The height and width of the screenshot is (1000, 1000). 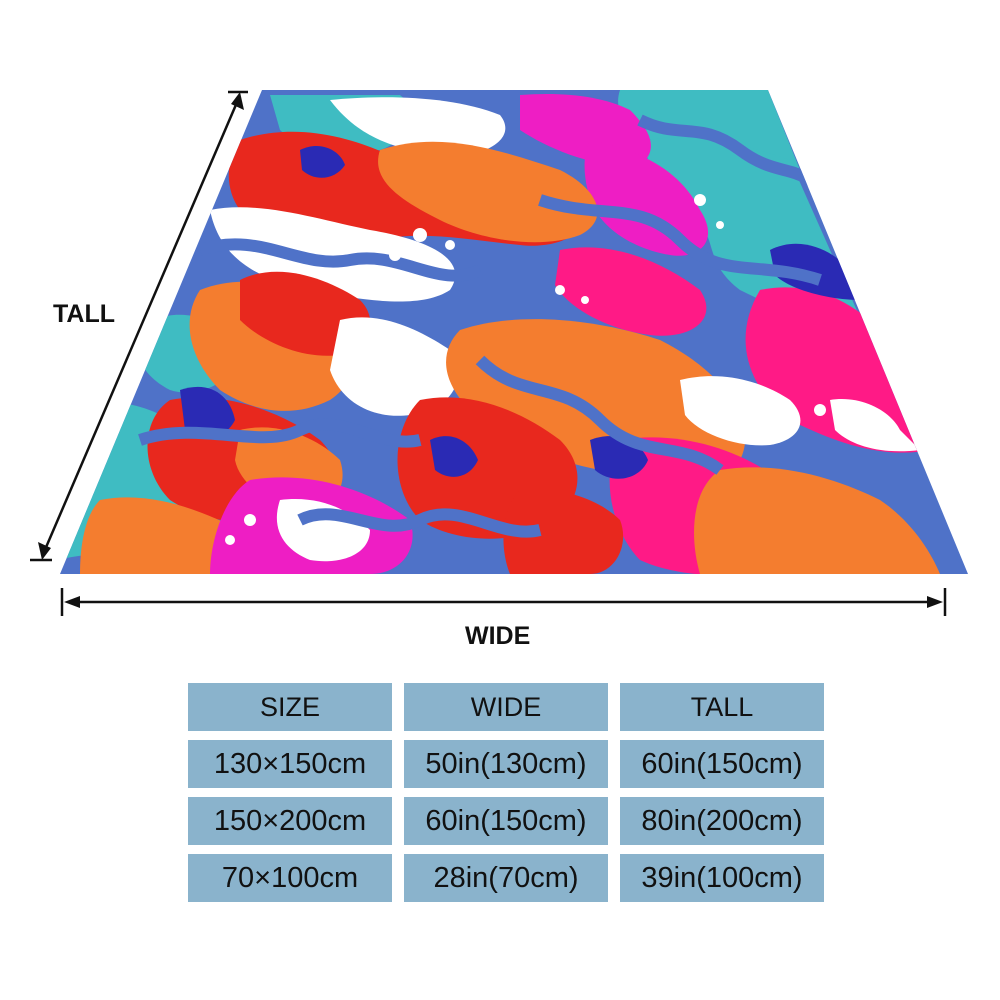 What do you see at coordinates (290, 707) in the screenshot?
I see `table-header-size: SIZE` at bounding box center [290, 707].